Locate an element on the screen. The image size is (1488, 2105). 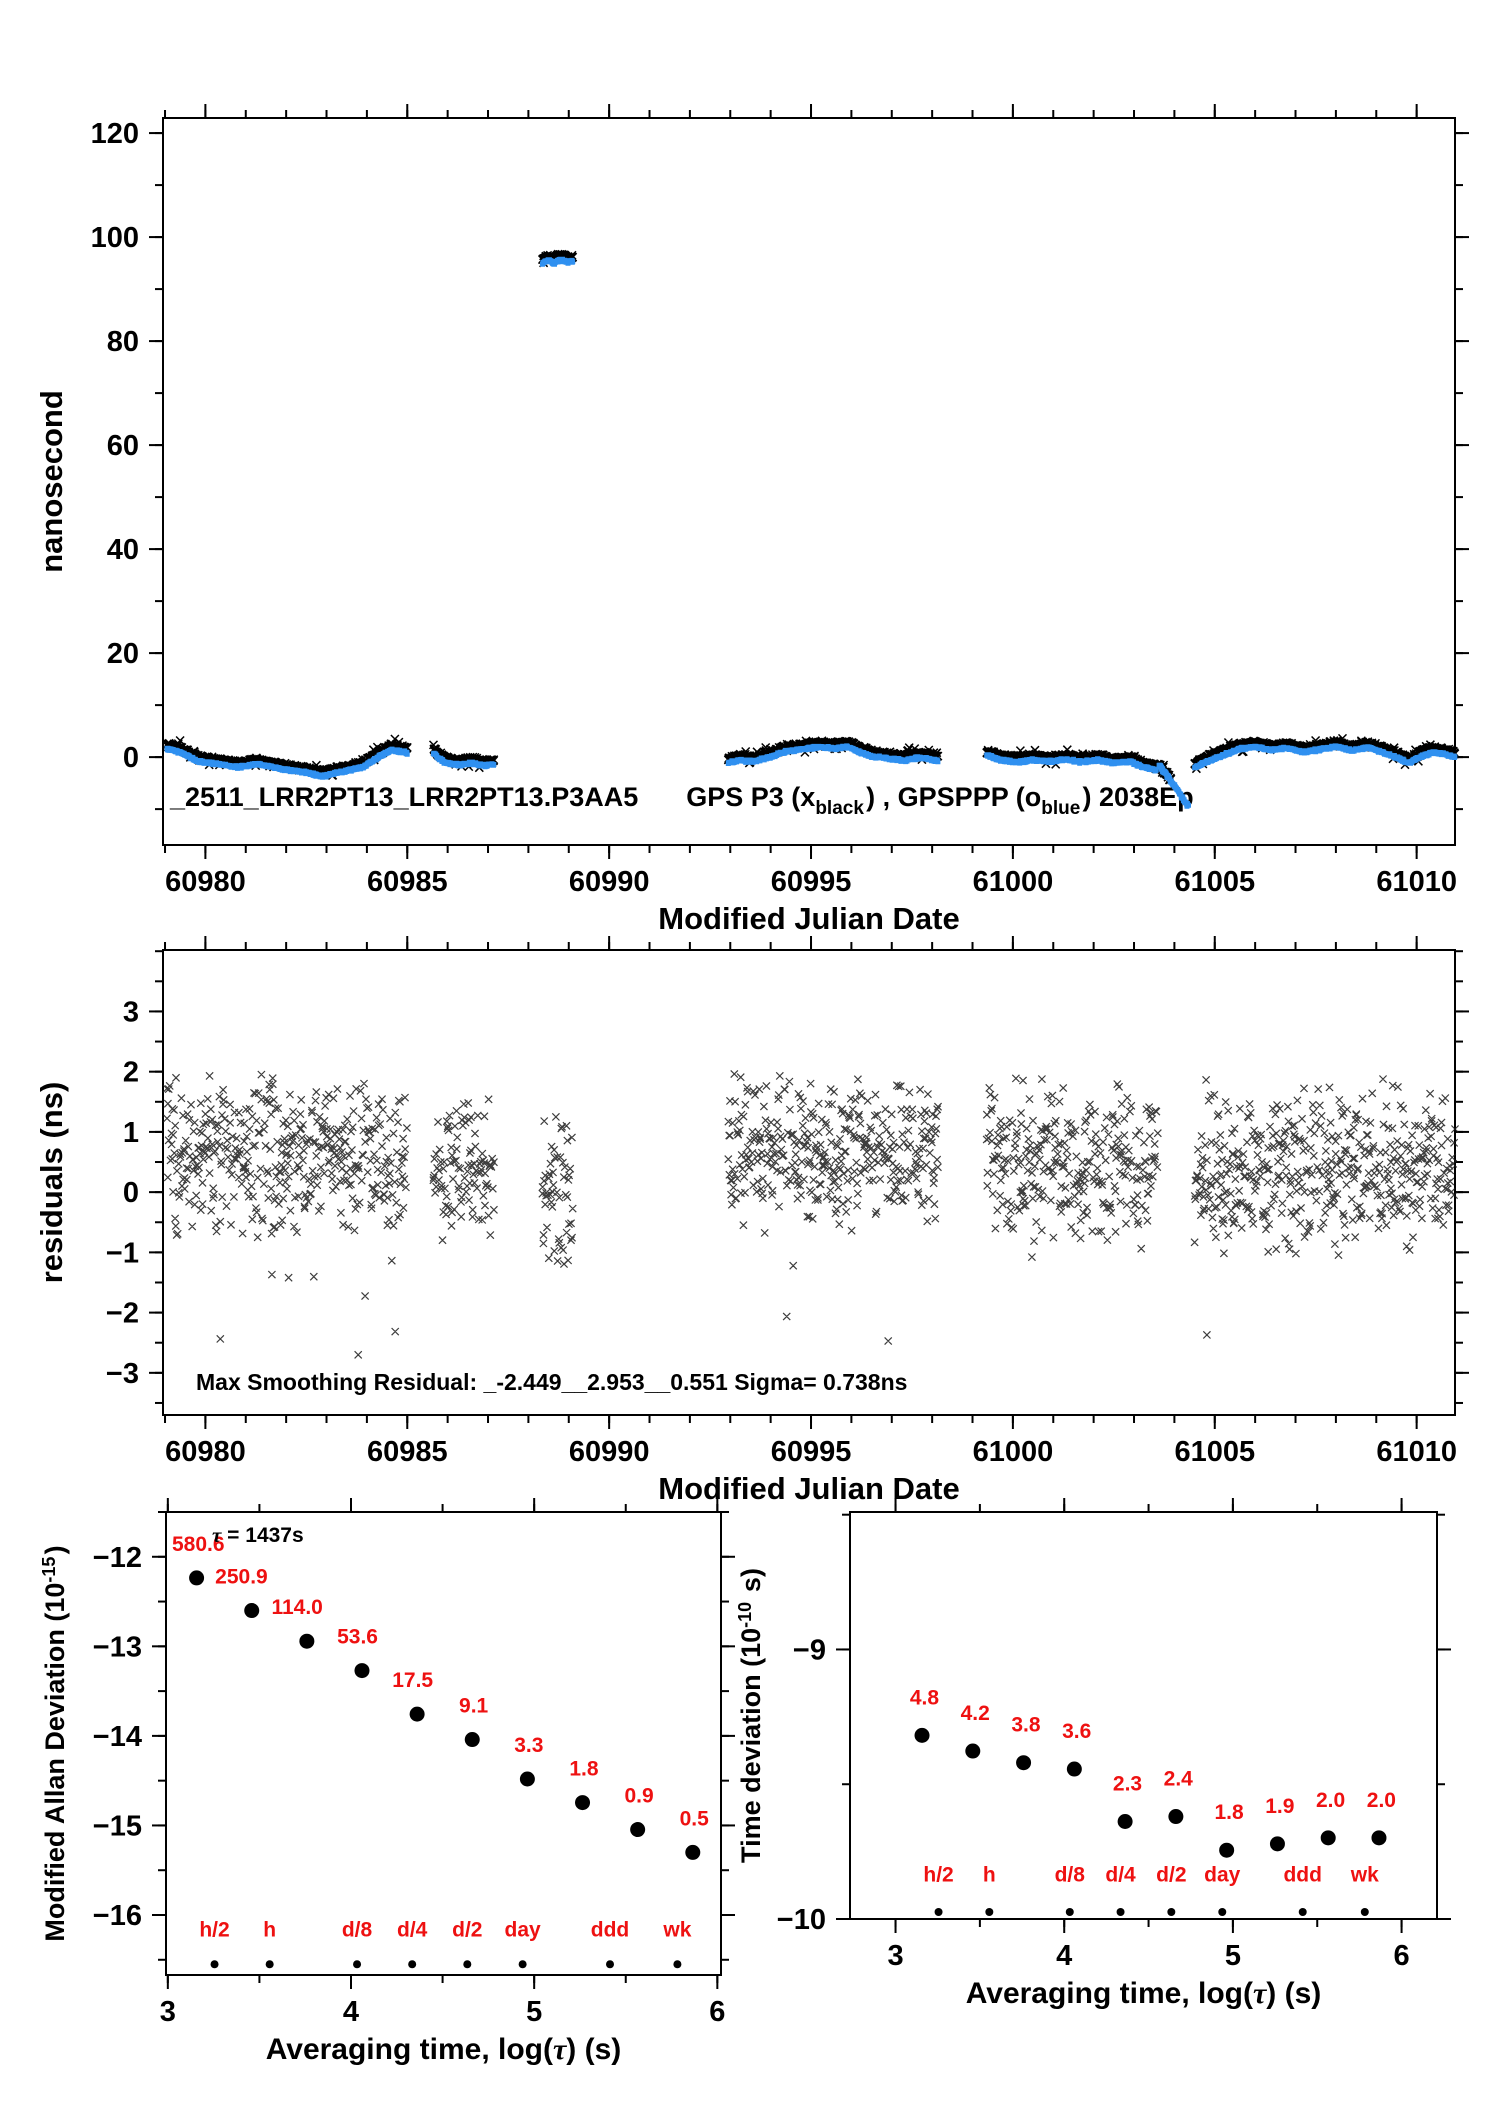
value-label: 2.0 is located at coordinates (1330, 1800).